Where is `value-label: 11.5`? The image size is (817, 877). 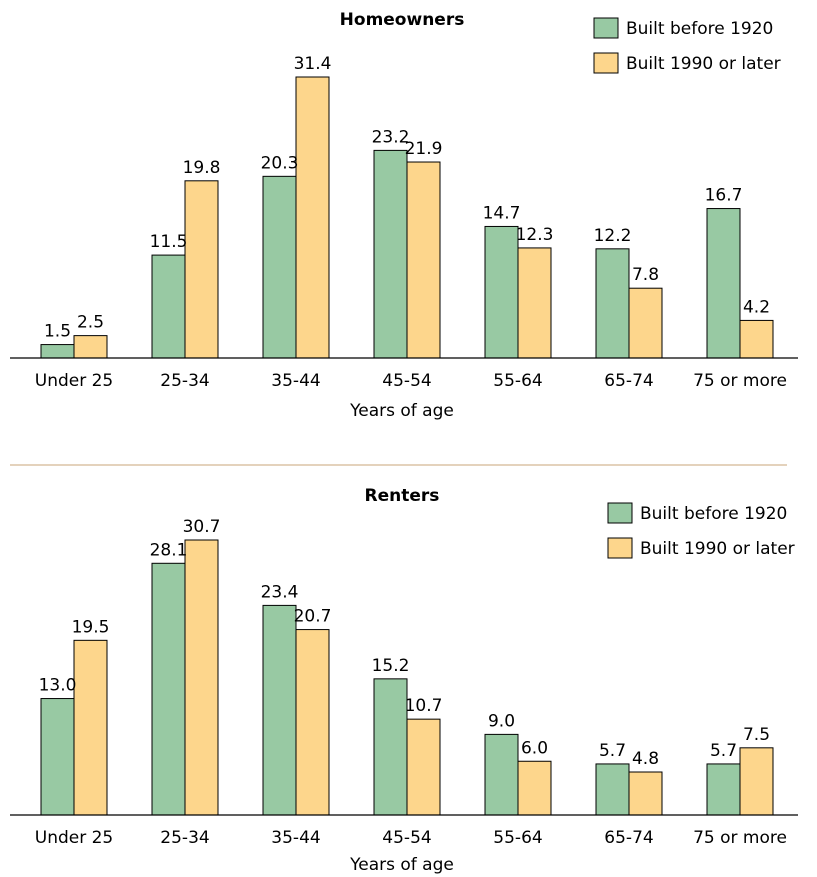 value-label: 11.5 is located at coordinates (169, 242).